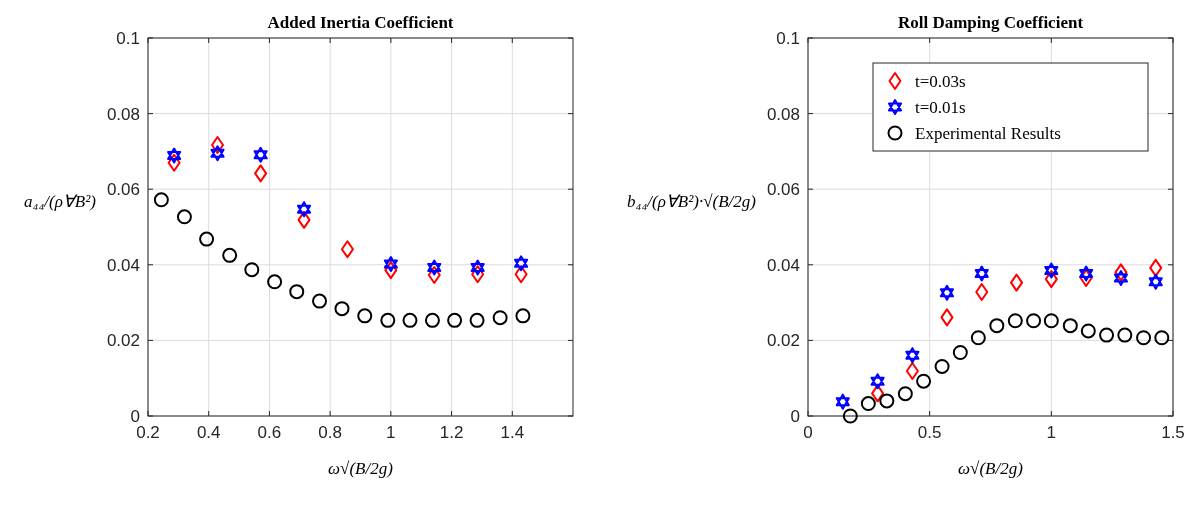 Image resolution: width=1202 pixels, height=510 pixels. What do you see at coordinates (208, 432) in the screenshot?
I see `x-tick-label: 0.4` at bounding box center [208, 432].